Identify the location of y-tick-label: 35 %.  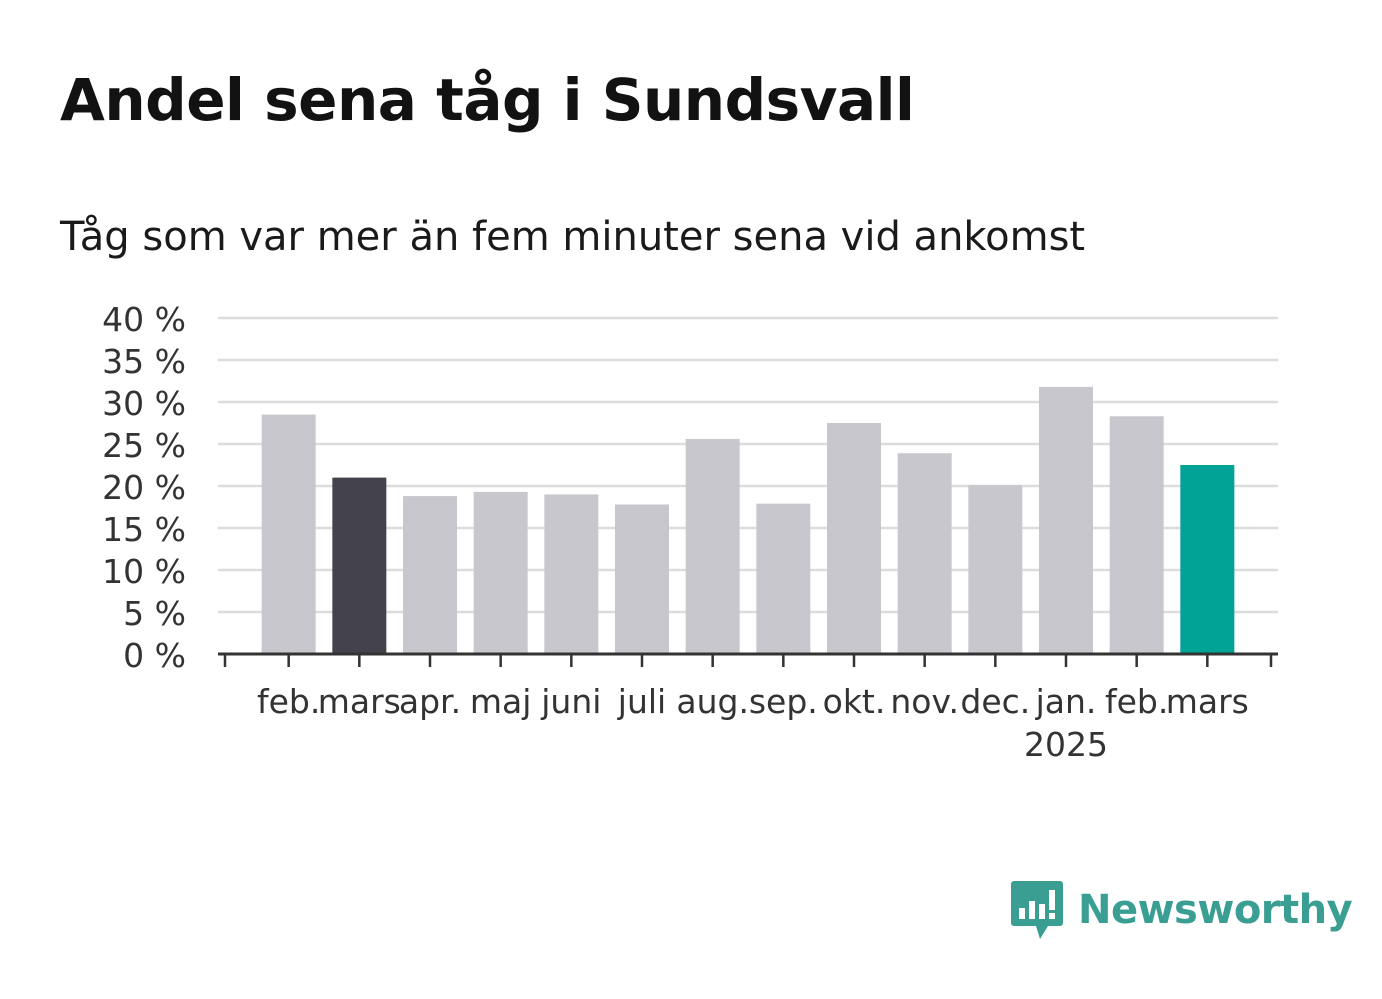
(144, 361).